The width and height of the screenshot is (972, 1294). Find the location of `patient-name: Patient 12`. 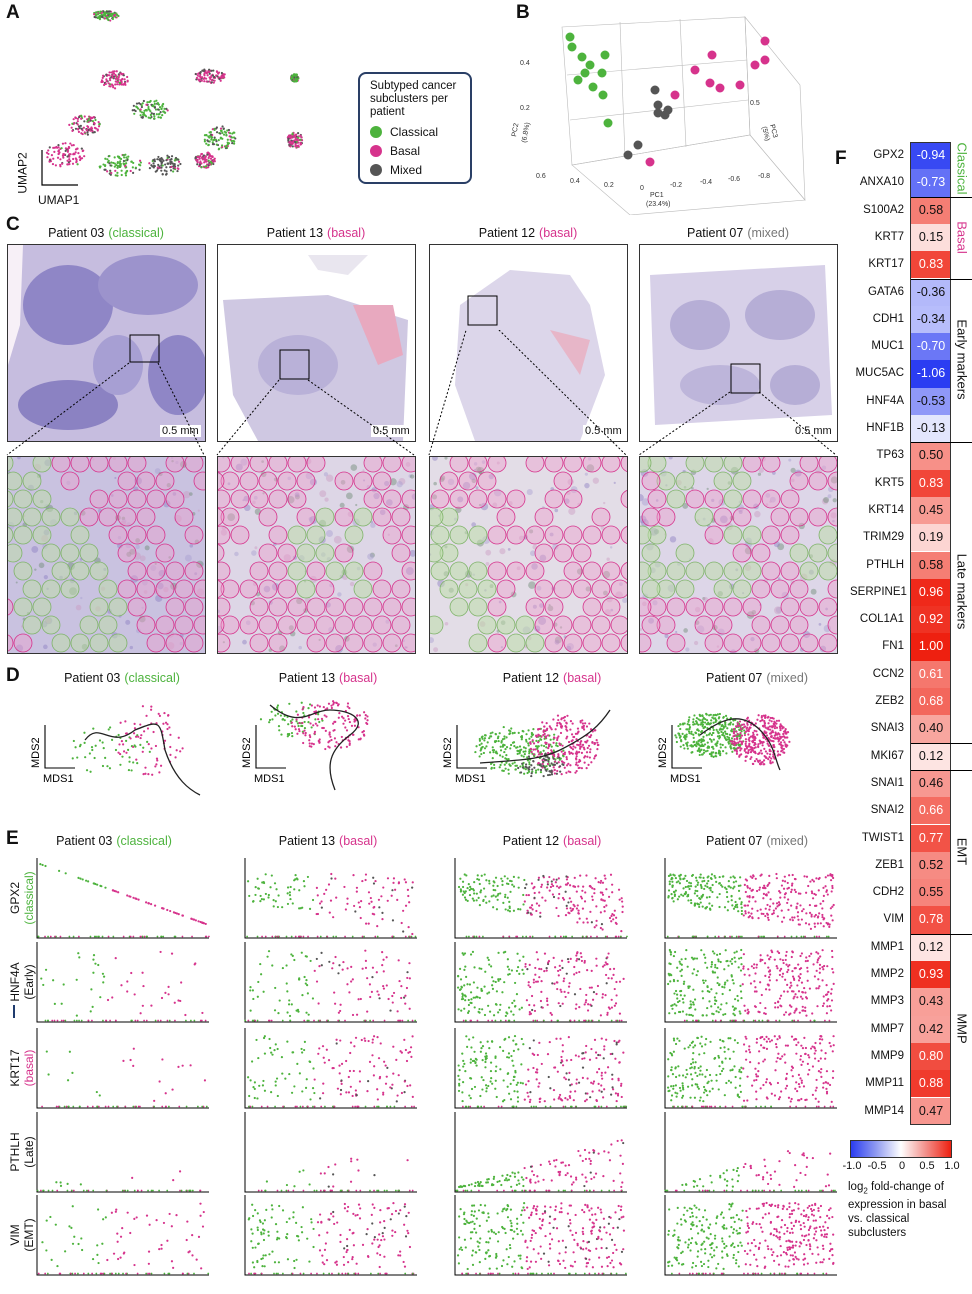

patient-name: Patient 12 is located at coordinates (507, 233).